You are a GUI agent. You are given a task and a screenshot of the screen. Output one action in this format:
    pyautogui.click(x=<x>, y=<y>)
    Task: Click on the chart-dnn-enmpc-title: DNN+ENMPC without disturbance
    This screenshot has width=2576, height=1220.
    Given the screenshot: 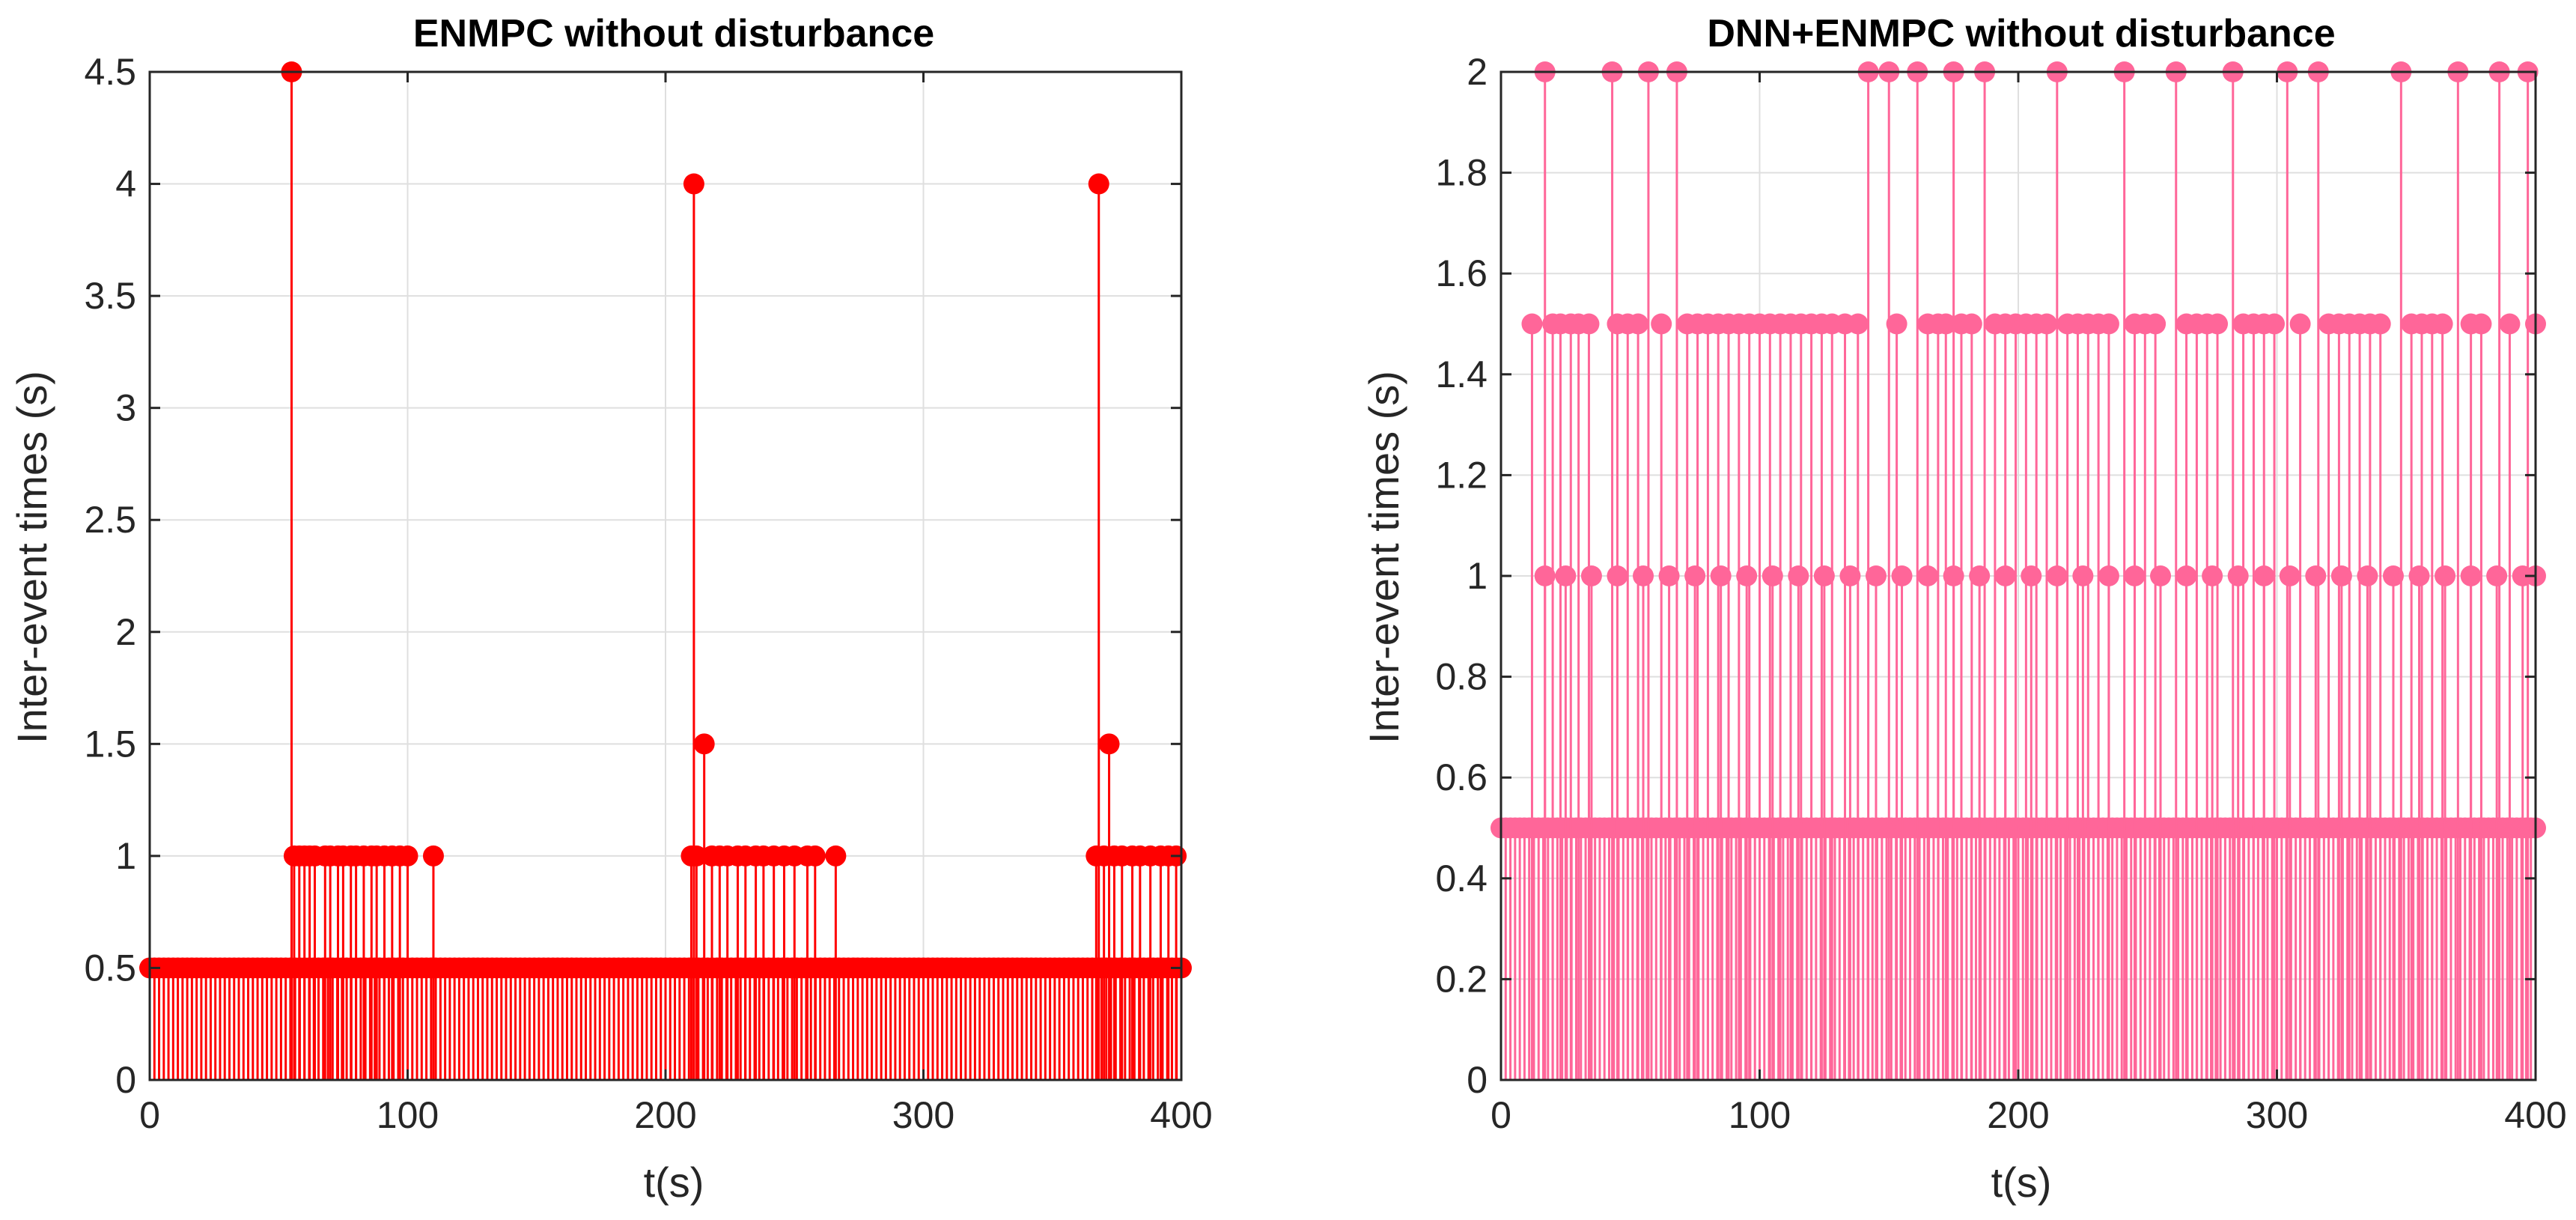 What is the action you would take?
    pyautogui.click(x=2021, y=33)
    